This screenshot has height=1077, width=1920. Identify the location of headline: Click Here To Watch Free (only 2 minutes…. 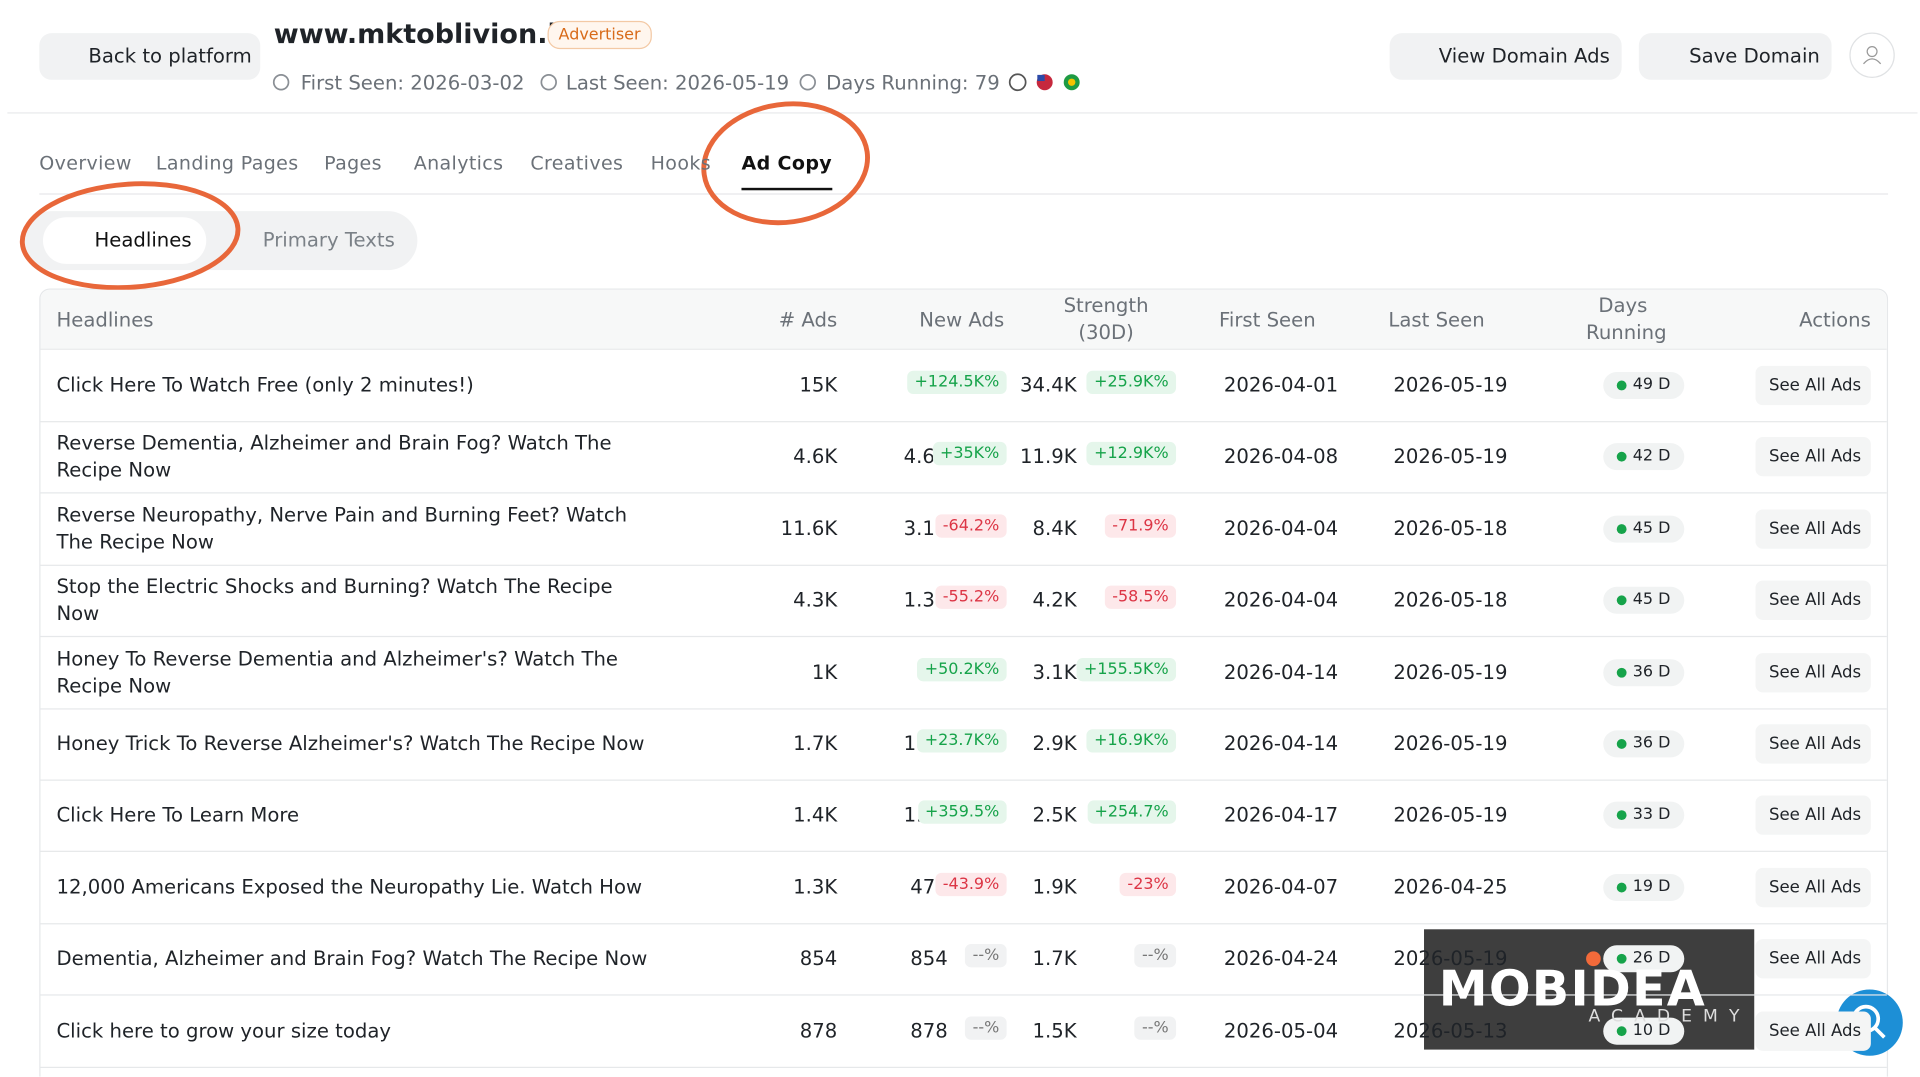
(265, 385).